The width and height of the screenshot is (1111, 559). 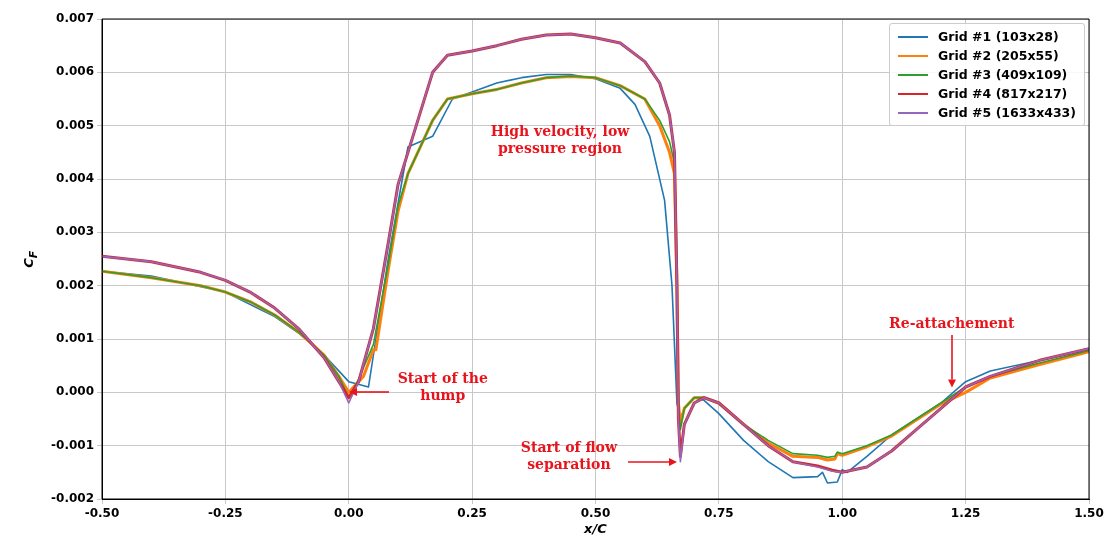 I want to click on legend-label: Grid #4 (817x217), so click(x=1003, y=93).